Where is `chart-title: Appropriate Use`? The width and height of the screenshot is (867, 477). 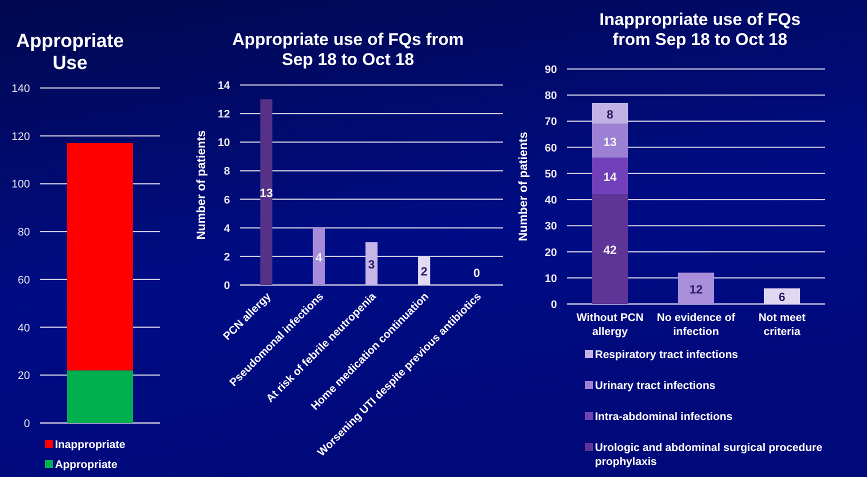 chart-title: Appropriate Use is located at coordinates (70, 52).